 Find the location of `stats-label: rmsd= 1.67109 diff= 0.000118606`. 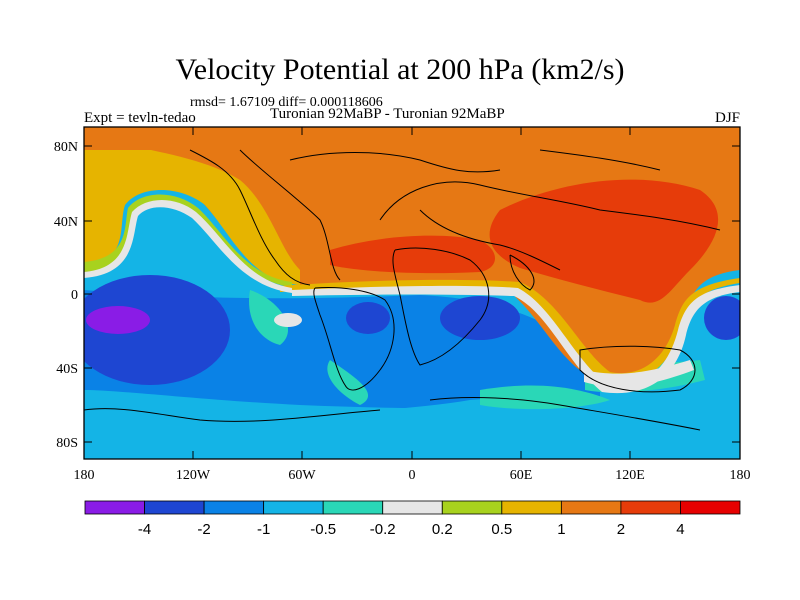

stats-label: rmsd= 1.67109 diff= 0.000118606 is located at coordinates (286, 102).